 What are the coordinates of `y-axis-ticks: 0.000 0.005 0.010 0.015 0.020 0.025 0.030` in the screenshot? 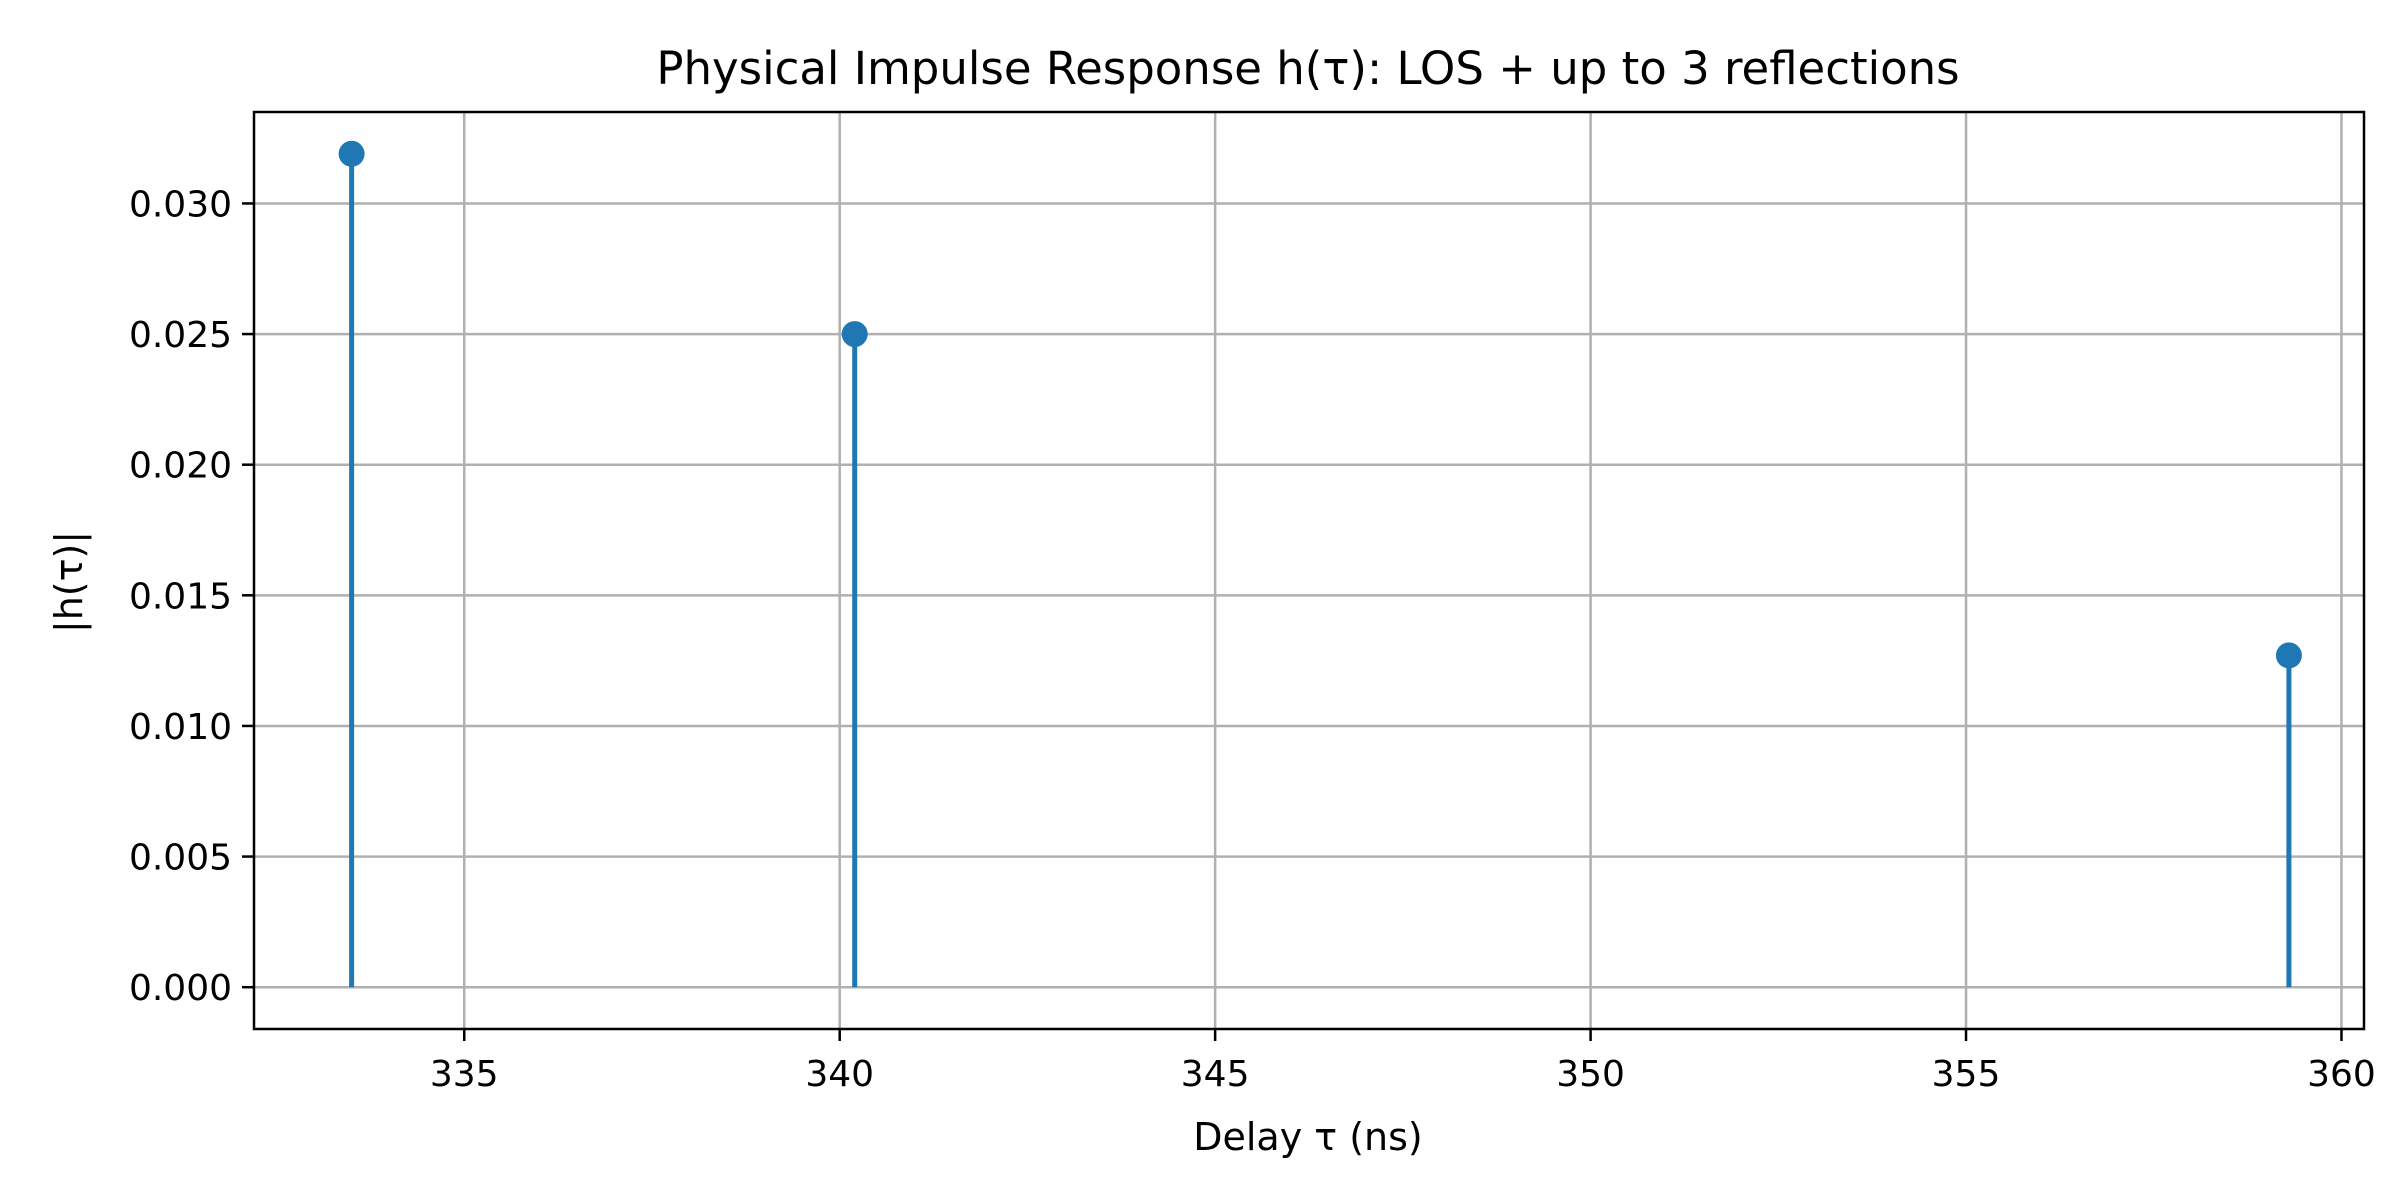 It's located at (191, 596).